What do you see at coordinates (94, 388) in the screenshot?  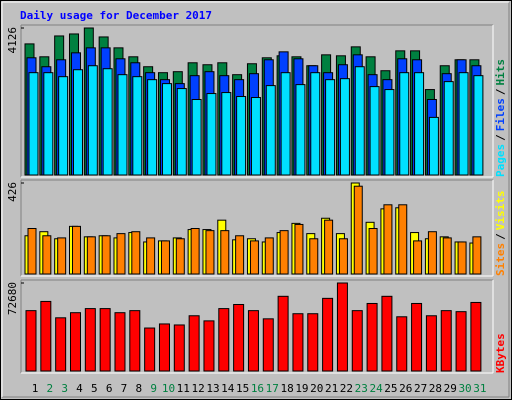 I see `x-tick-label: 5` at bounding box center [94, 388].